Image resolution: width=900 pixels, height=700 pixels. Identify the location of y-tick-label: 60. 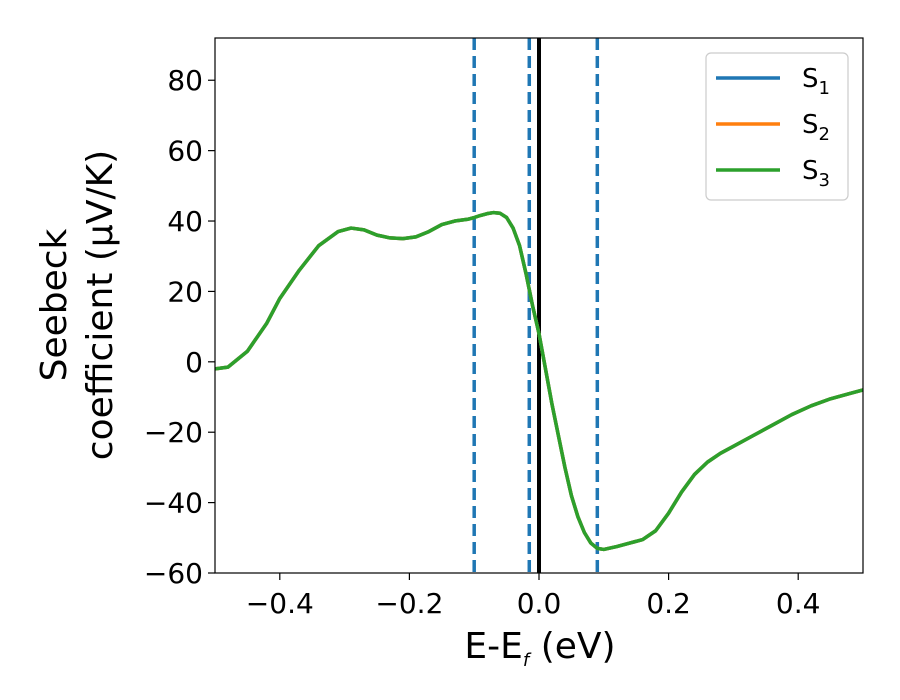
(185, 151).